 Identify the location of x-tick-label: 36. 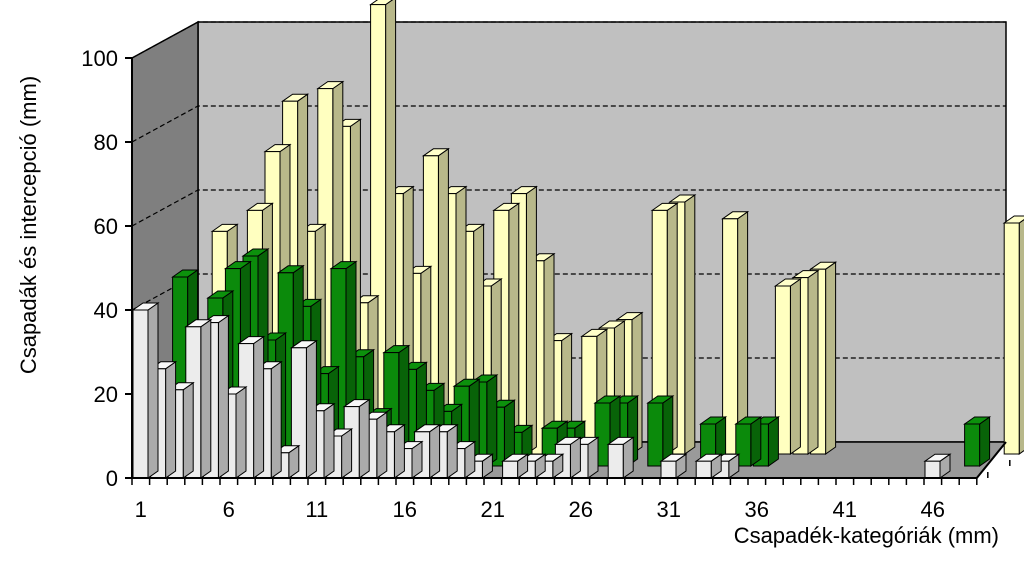
(757, 509).